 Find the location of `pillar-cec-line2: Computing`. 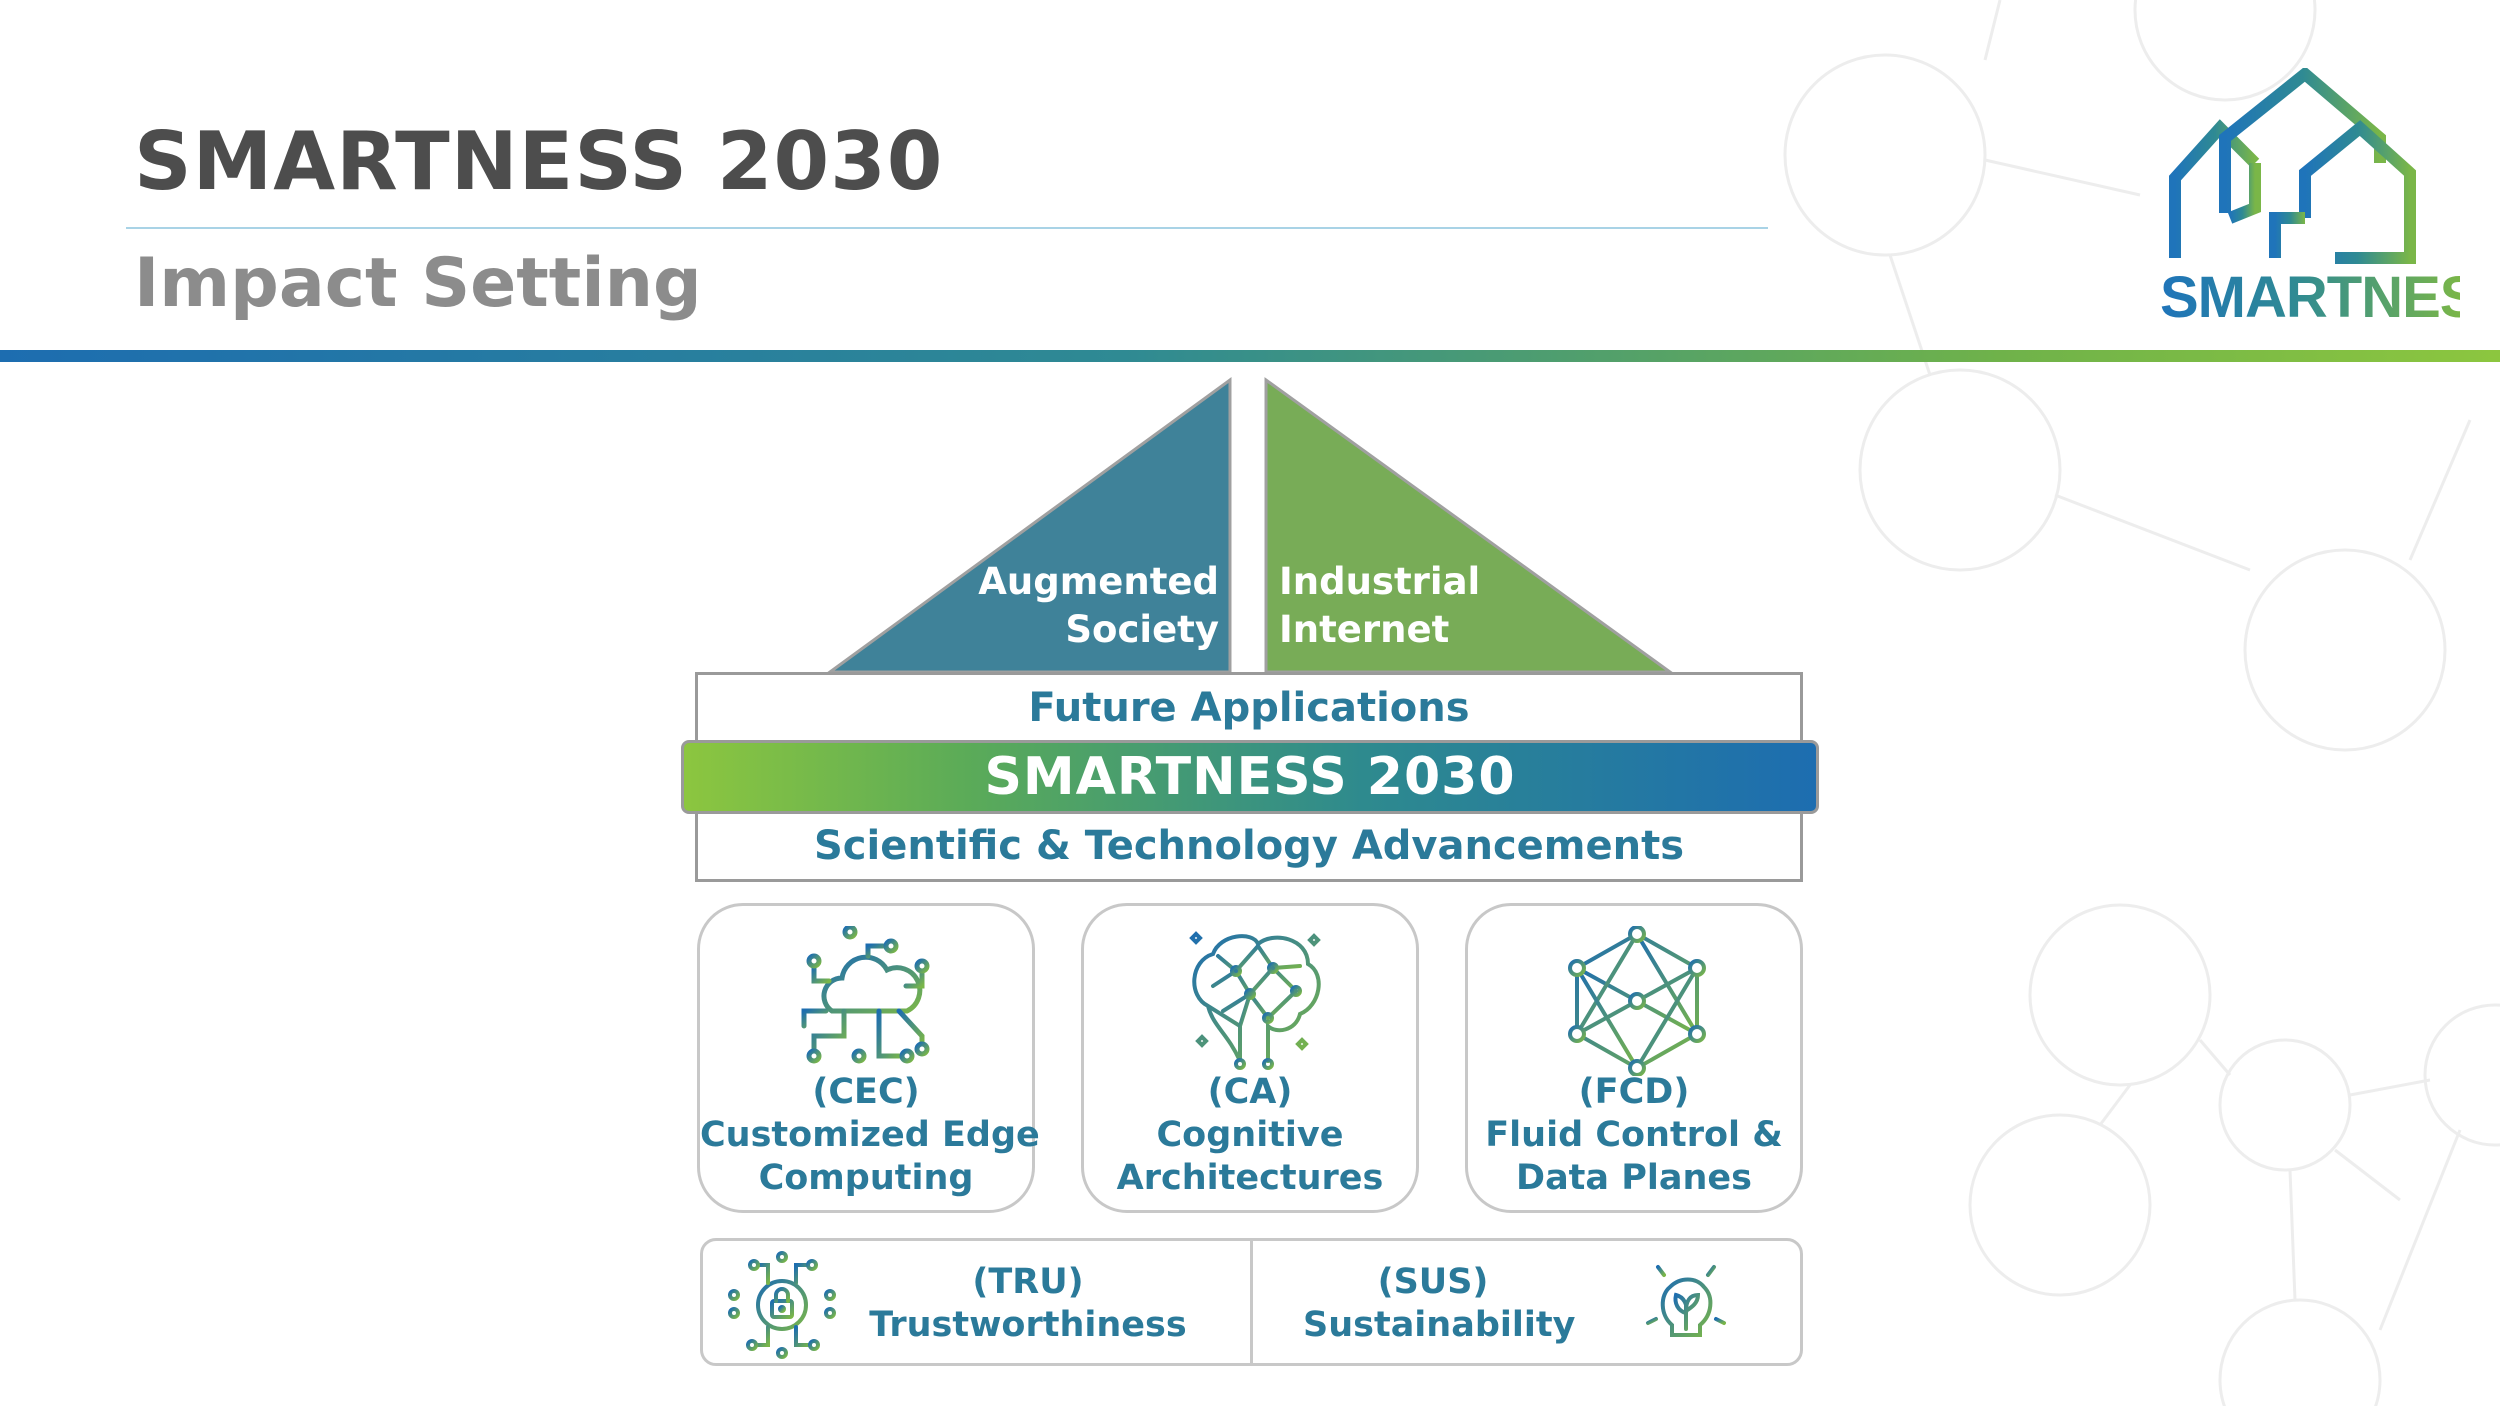

pillar-cec-line2: Computing is located at coordinates (866, 1178).